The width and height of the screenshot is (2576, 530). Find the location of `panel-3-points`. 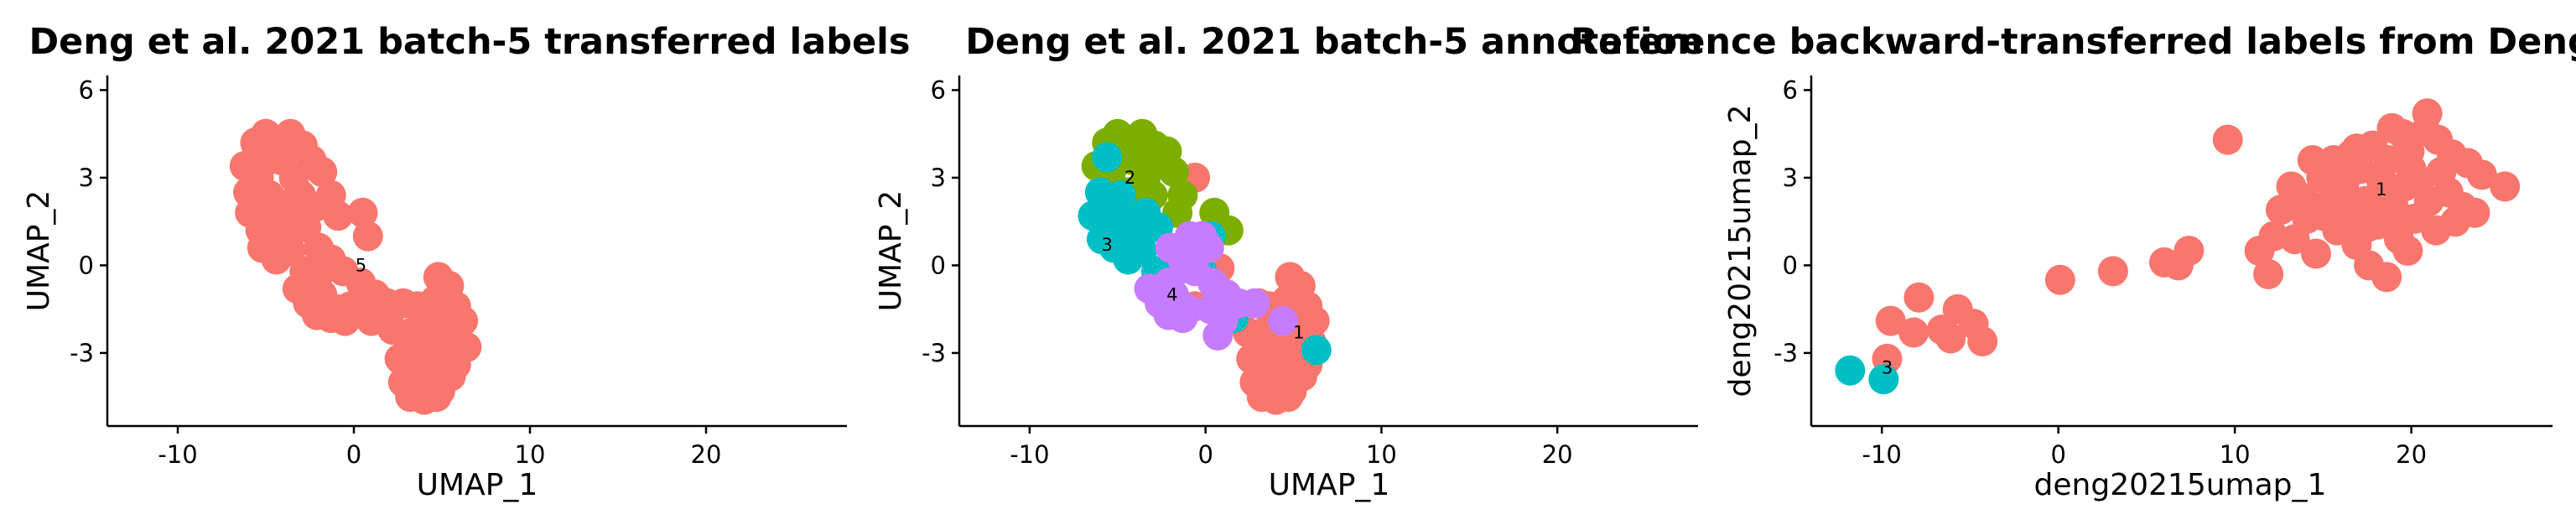

panel-3-points is located at coordinates (2178, 246).